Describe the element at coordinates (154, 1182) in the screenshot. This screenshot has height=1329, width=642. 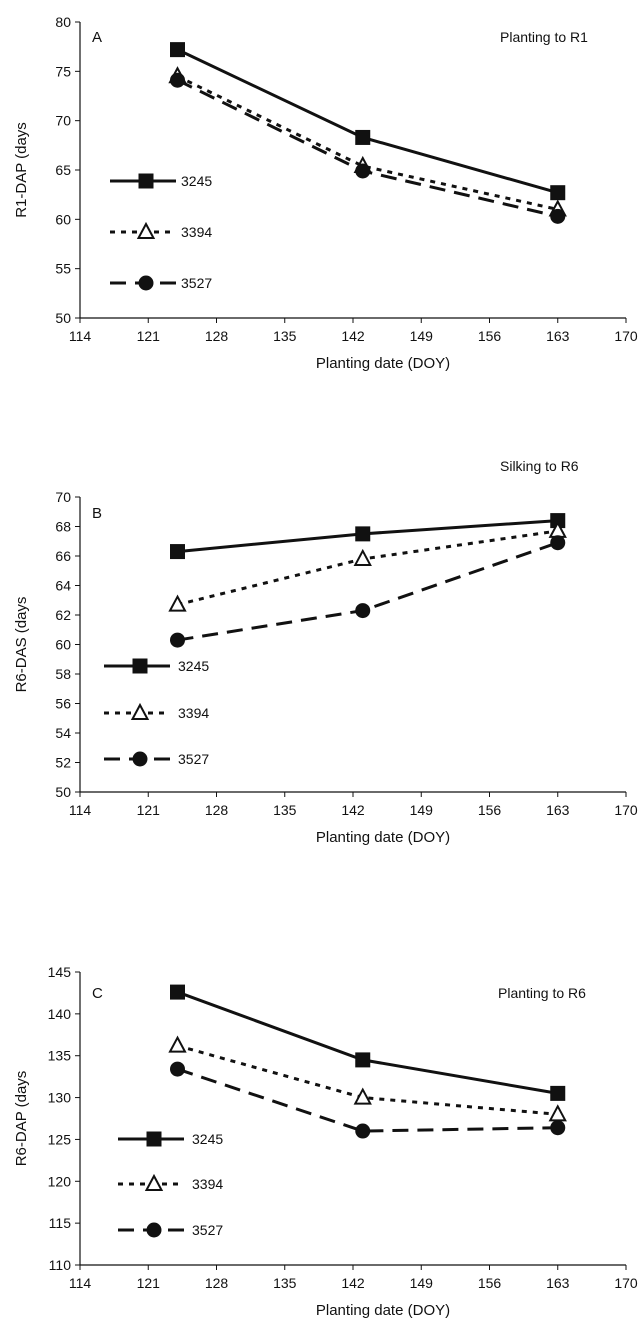
I see `legend-marker-triangle` at that location.